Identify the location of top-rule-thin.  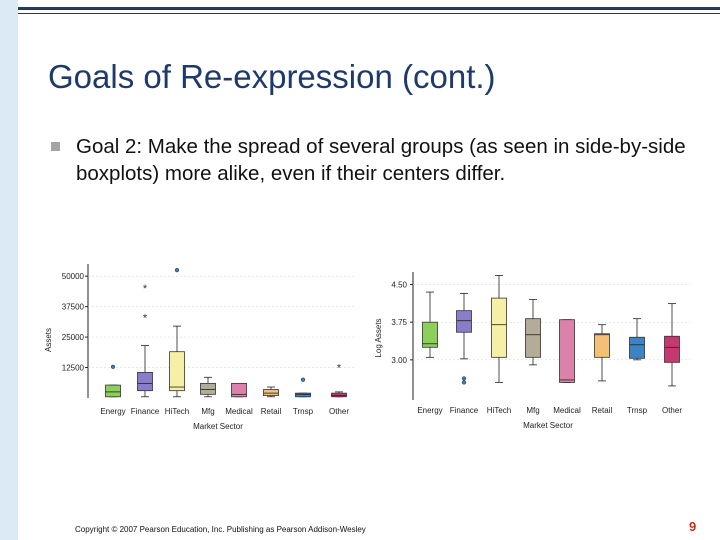
(369, 13).